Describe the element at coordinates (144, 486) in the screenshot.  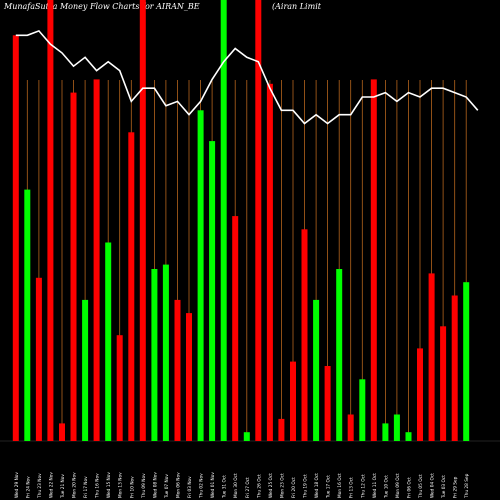
I see `x-tick-label: Thu 09 Nov` at that location.